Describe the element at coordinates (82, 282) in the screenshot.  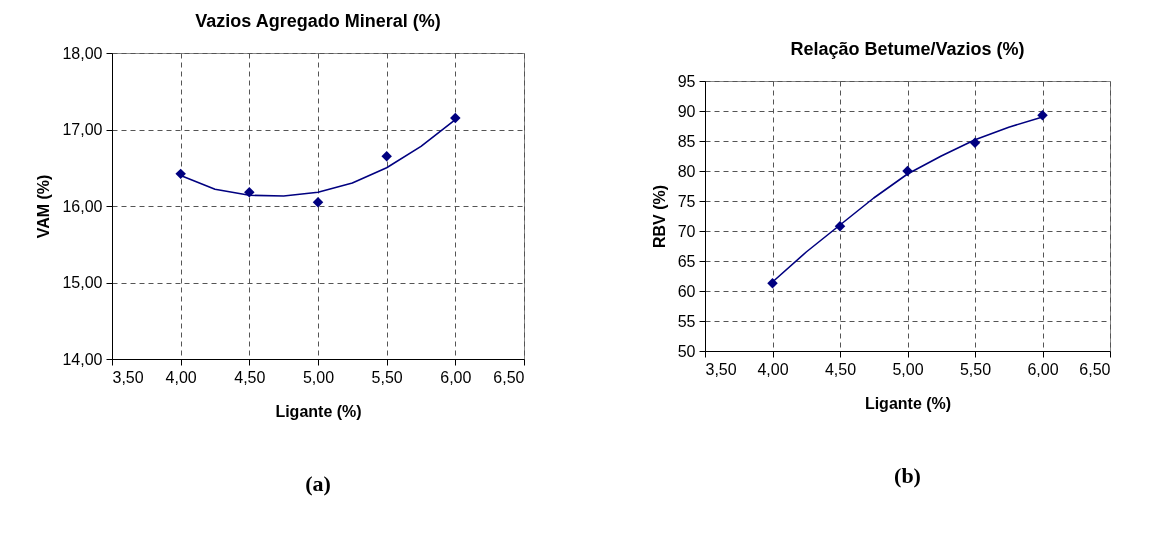
I see `y-tick-label: 15,00` at that location.